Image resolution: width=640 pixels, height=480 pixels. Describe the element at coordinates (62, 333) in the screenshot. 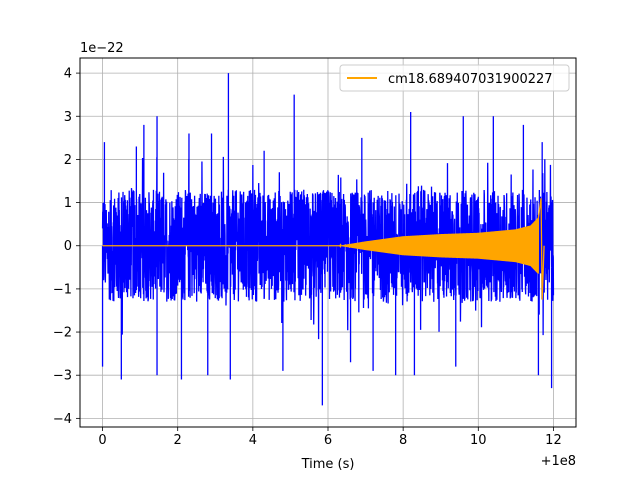

I see `y-tick-label: −2` at that location.